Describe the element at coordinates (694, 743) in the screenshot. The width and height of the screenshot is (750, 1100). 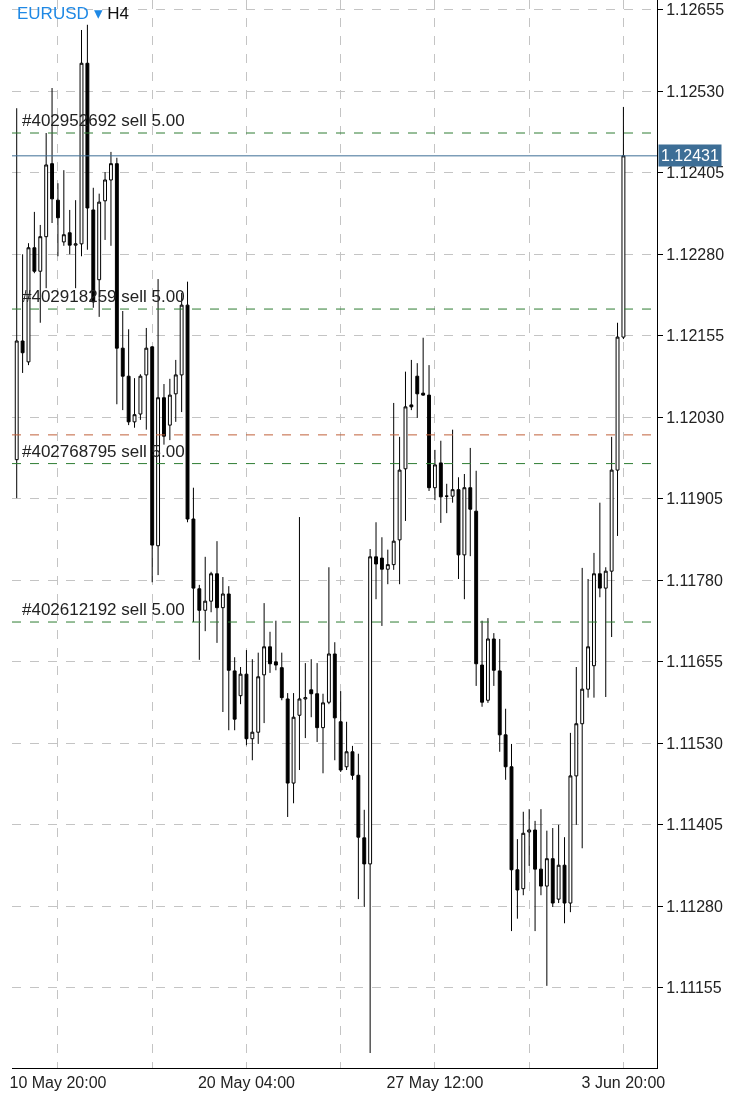
I see `y-tick-label: 1.11530` at that location.